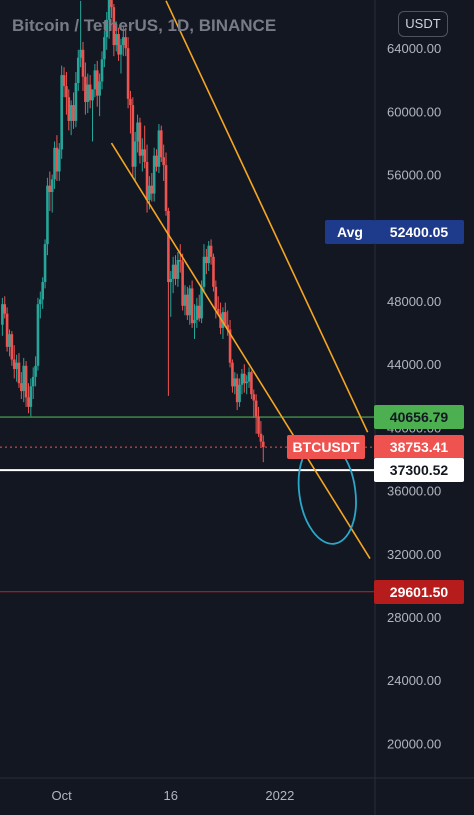 The height and width of the screenshot is (815, 474). I want to click on y-tick-label: 36000.00, so click(414, 491).